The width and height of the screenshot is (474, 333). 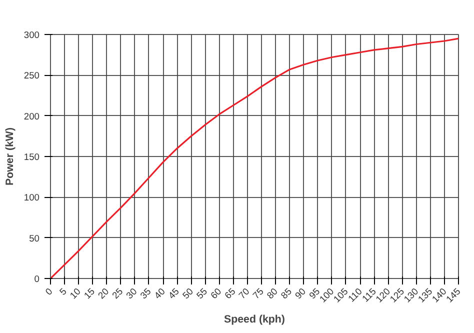 What do you see at coordinates (103, 293) in the screenshot?
I see `x-tick-label: 20` at bounding box center [103, 293].